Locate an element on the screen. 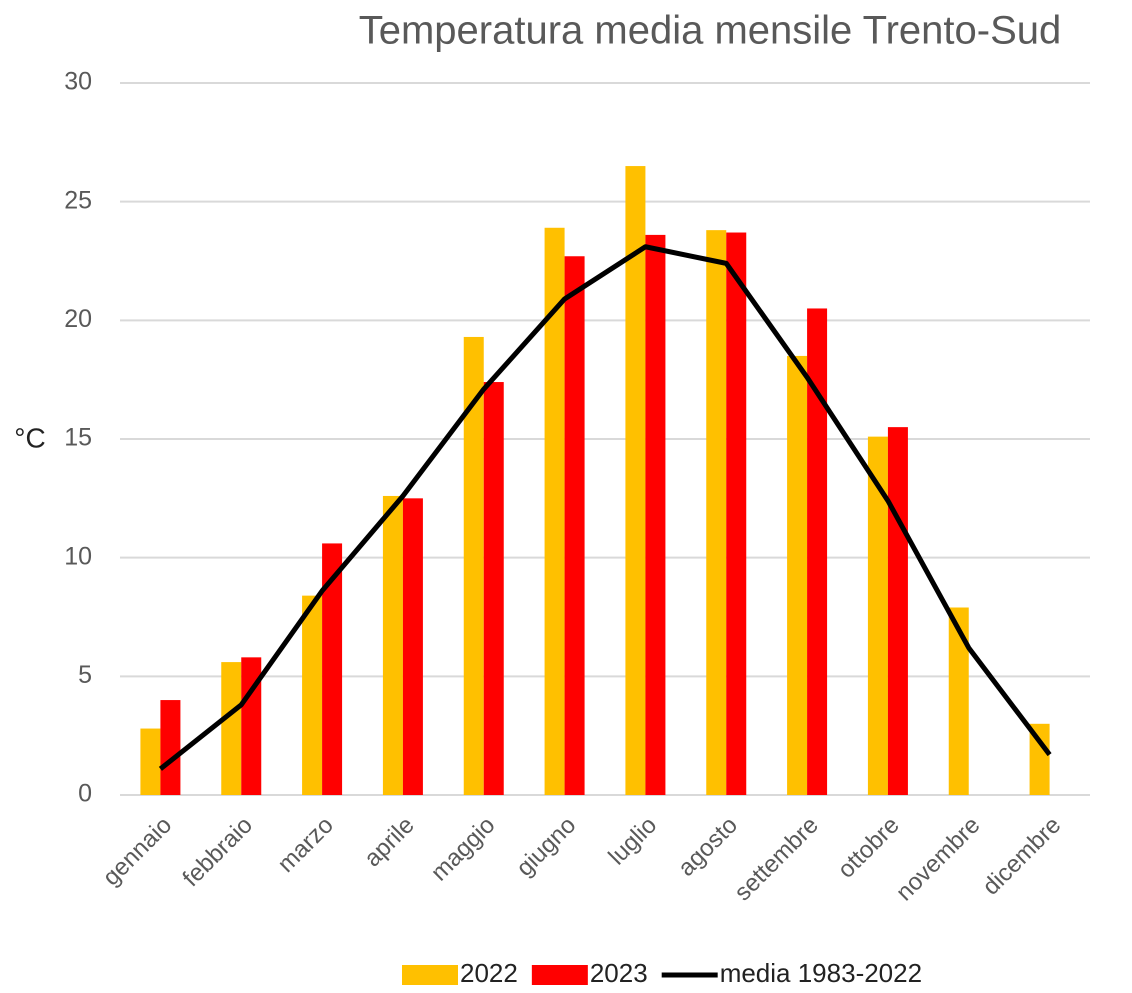  x-tick-label: dicembre is located at coordinates (1021, 856).